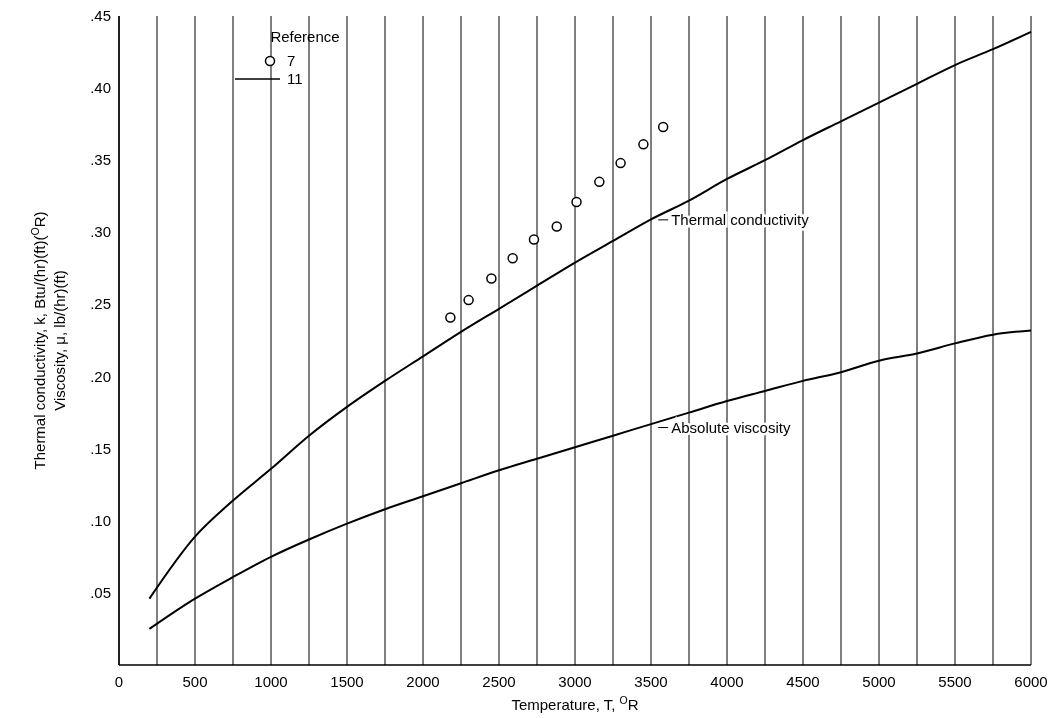  What do you see at coordinates (100, 88) in the screenshot?
I see `y-tick-label: .40` at bounding box center [100, 88].